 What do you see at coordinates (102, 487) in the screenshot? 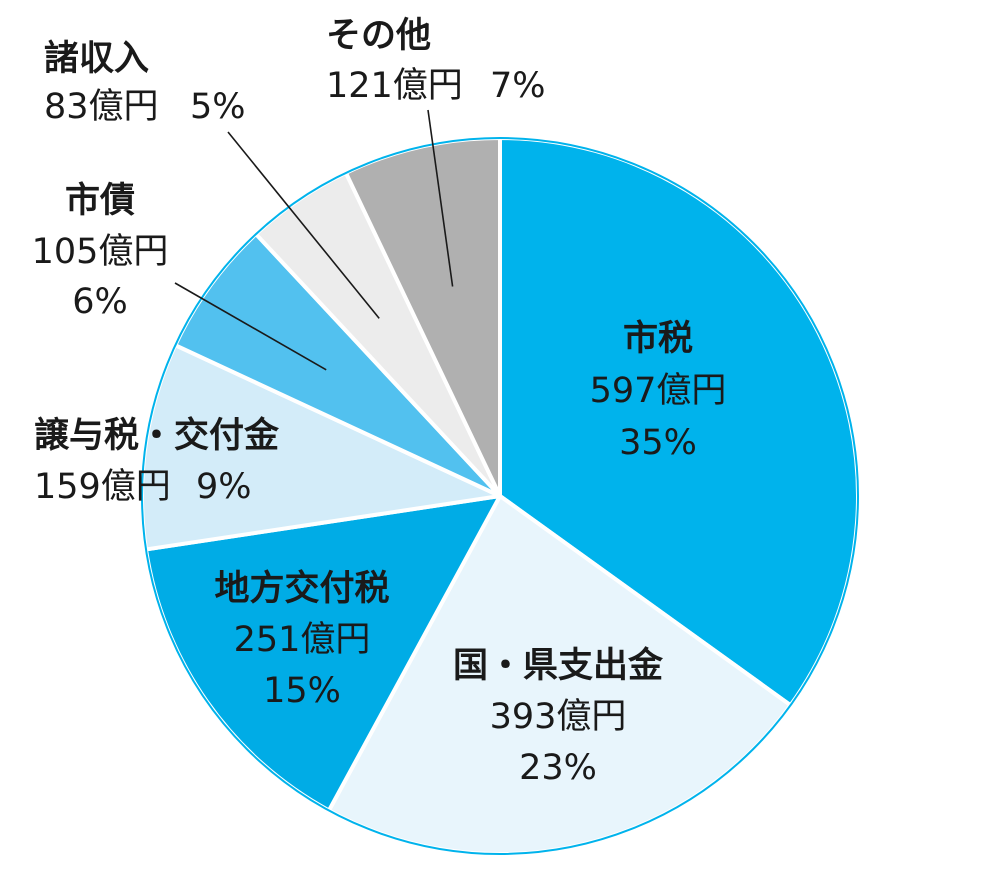
I see `slice-label-jouyozei-amount: 159億円` at bounding box center [102, 487].